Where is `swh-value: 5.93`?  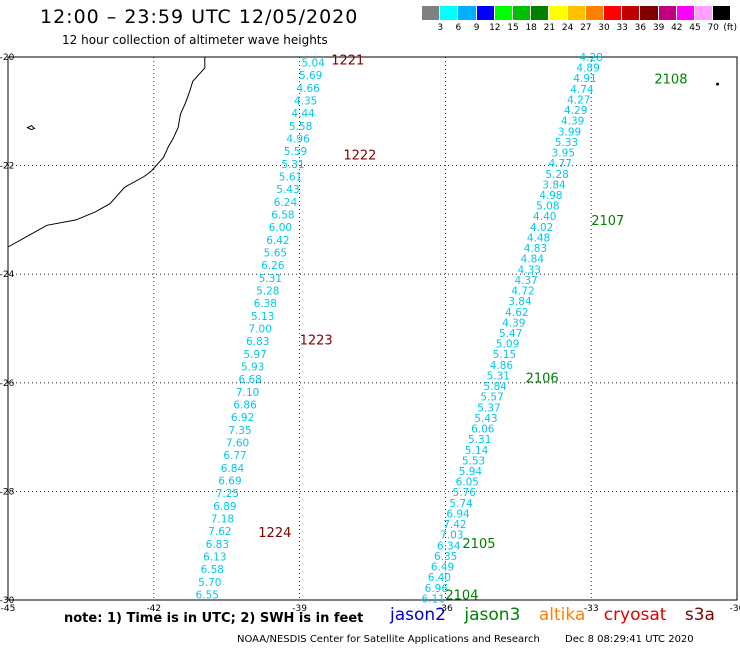 swh-value: 5.93 is located at coordinates (252, 368).